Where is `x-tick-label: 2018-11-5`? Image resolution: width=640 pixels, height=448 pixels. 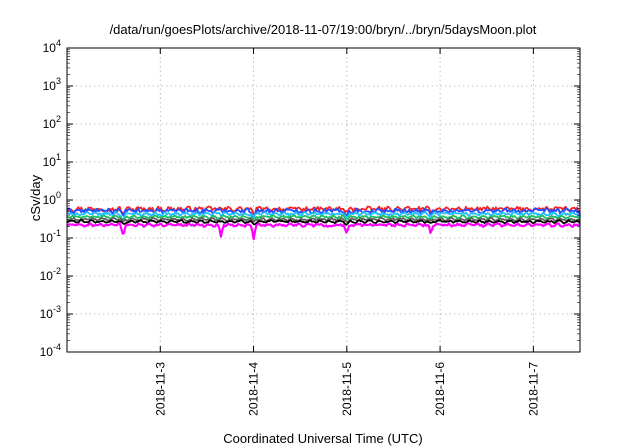
x-tick-label: 2018-11-5 is located at coordinates (347, 389).